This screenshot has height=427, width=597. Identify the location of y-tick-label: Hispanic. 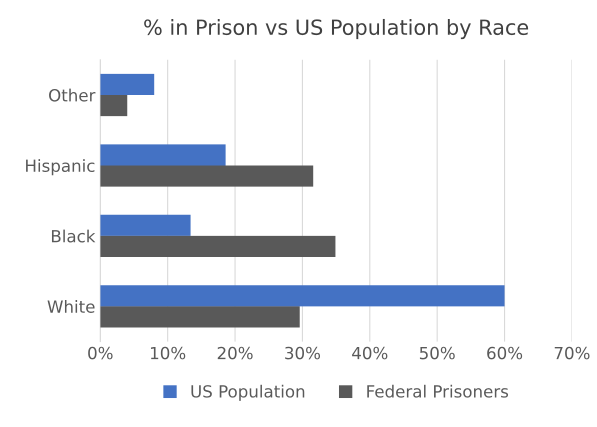
(60, 167).